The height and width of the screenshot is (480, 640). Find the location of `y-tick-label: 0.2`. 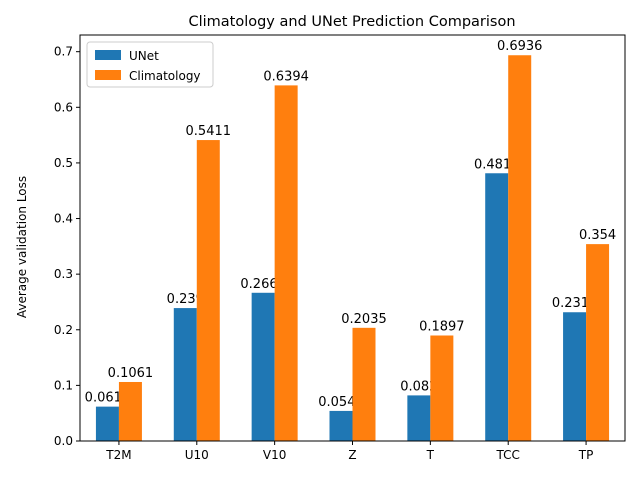

y-tick-label: 0.2 is located at coordinates (63, 330).